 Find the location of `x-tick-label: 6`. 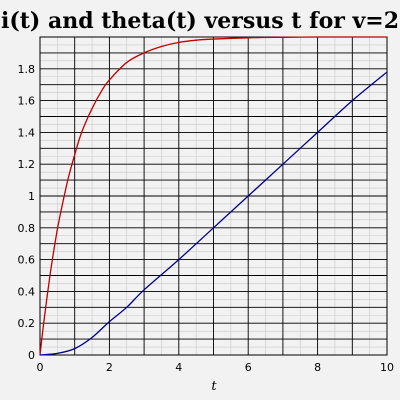

x-tick-label: 6 is located at coordinates (248, 367).